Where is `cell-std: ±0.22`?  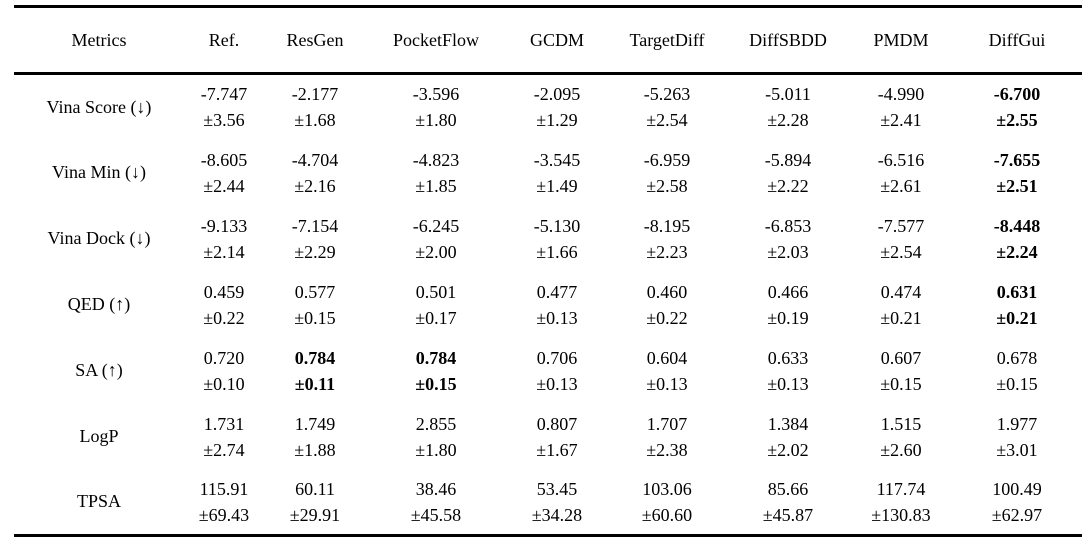 cell-std: ±0.22 is located at coordinates (667, 317).